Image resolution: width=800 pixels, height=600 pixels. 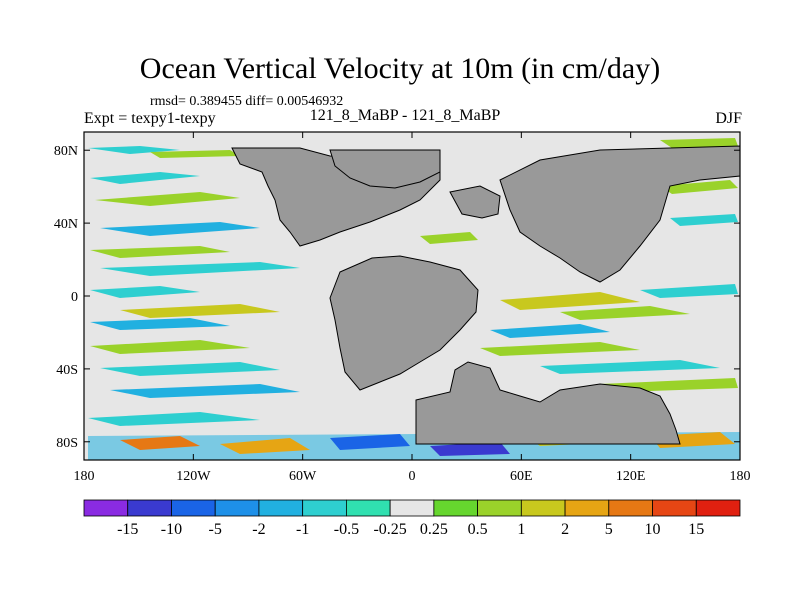 What do you see at coordinates (389, 529) in the screenshot?
I see `colorbar-label: -0.25` at bounding box center [389, 529].